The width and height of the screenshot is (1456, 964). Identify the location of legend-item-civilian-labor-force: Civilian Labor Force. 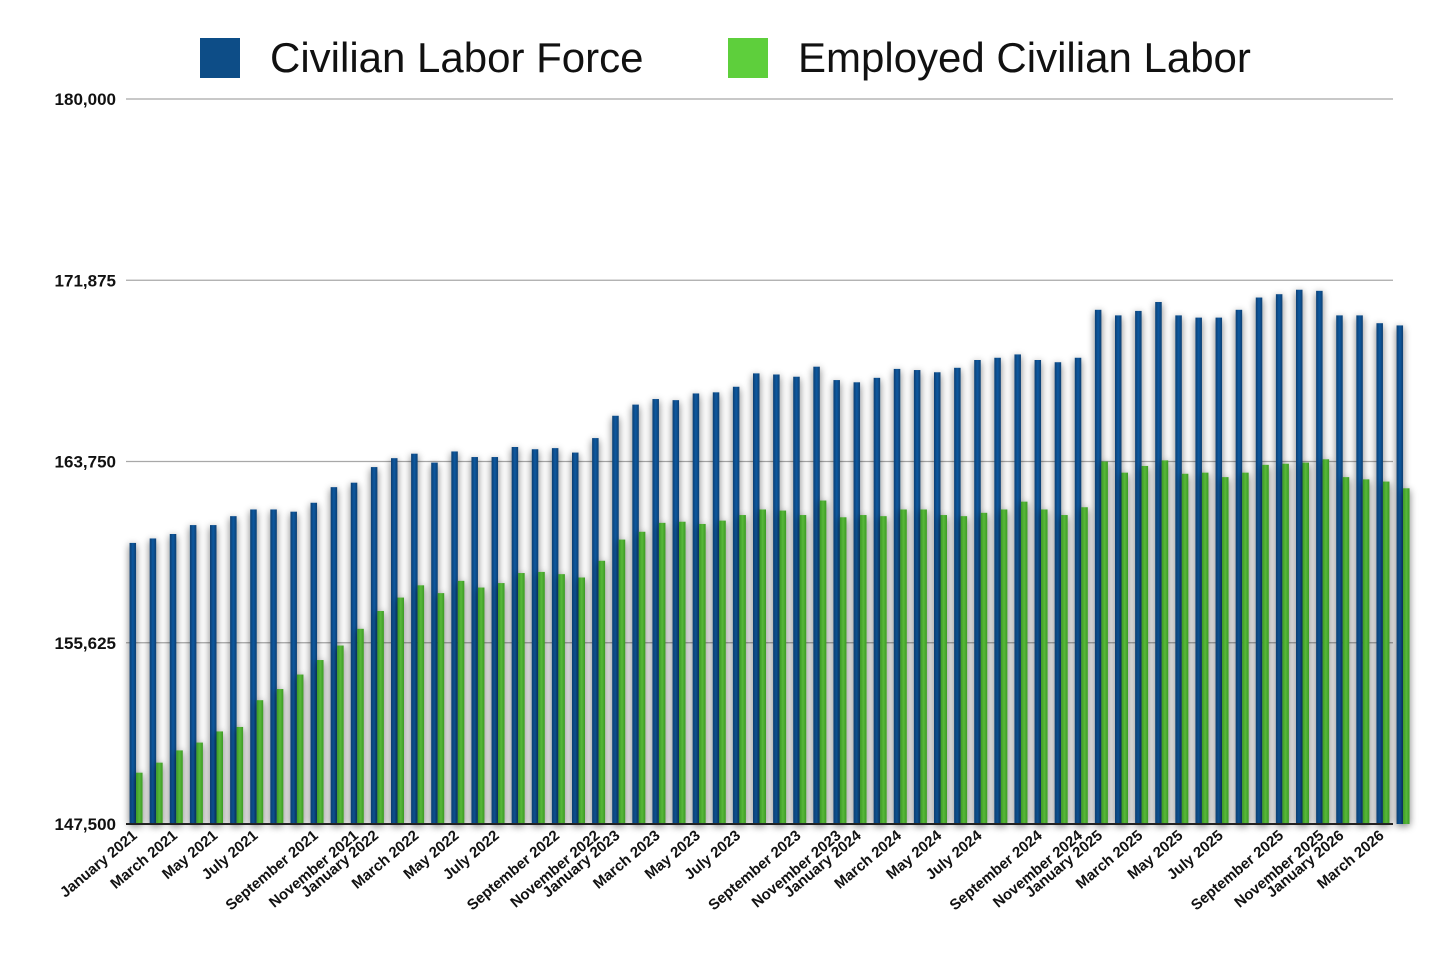
(422, 57).